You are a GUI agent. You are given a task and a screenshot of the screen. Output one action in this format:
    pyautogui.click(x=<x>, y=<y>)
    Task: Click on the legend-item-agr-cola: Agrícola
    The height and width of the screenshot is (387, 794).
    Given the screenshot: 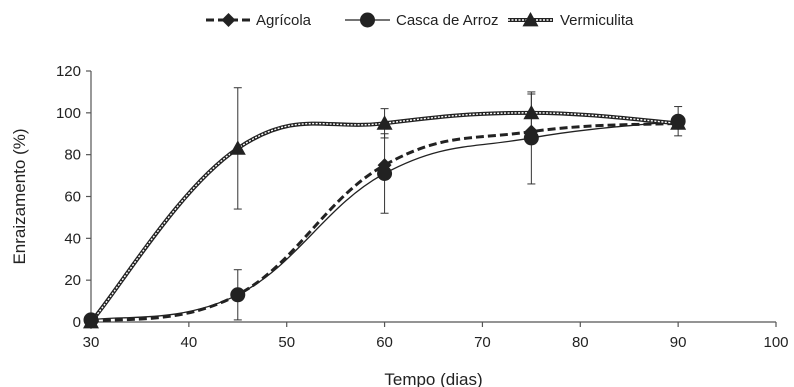 What is the action you would take?
    pyautogui.click(x=259, y=20)
    